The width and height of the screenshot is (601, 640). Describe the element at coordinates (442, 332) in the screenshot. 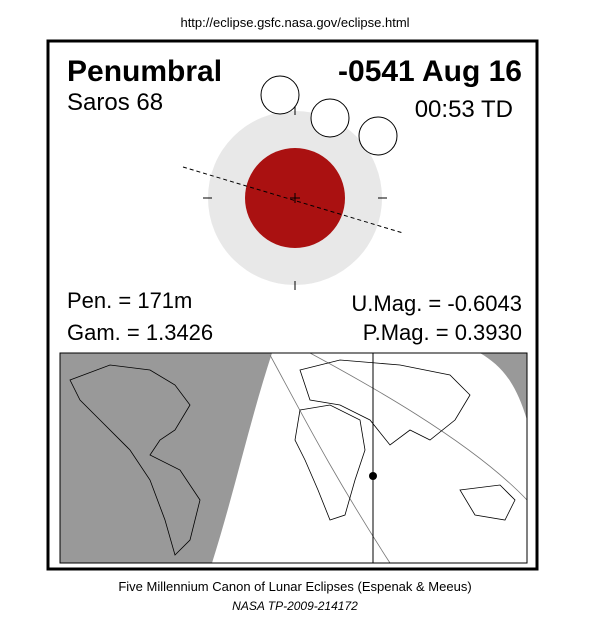

I see `penumbral-magnitude: P.Mag. = 0.3930` at that location.